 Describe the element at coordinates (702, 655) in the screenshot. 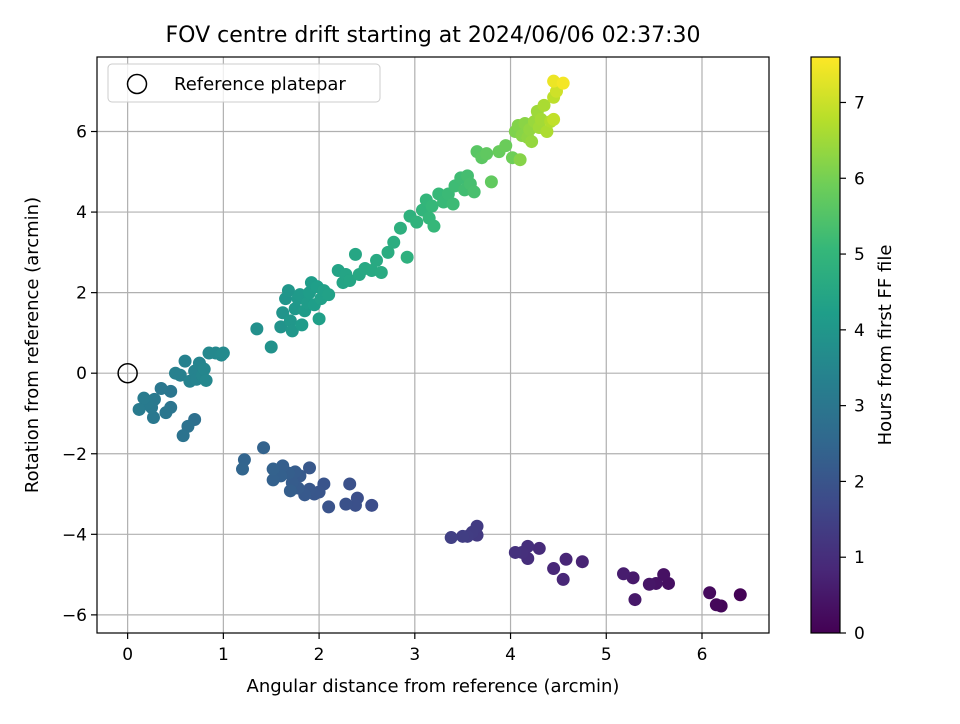

I see `x-tick-label: 6` at that location.